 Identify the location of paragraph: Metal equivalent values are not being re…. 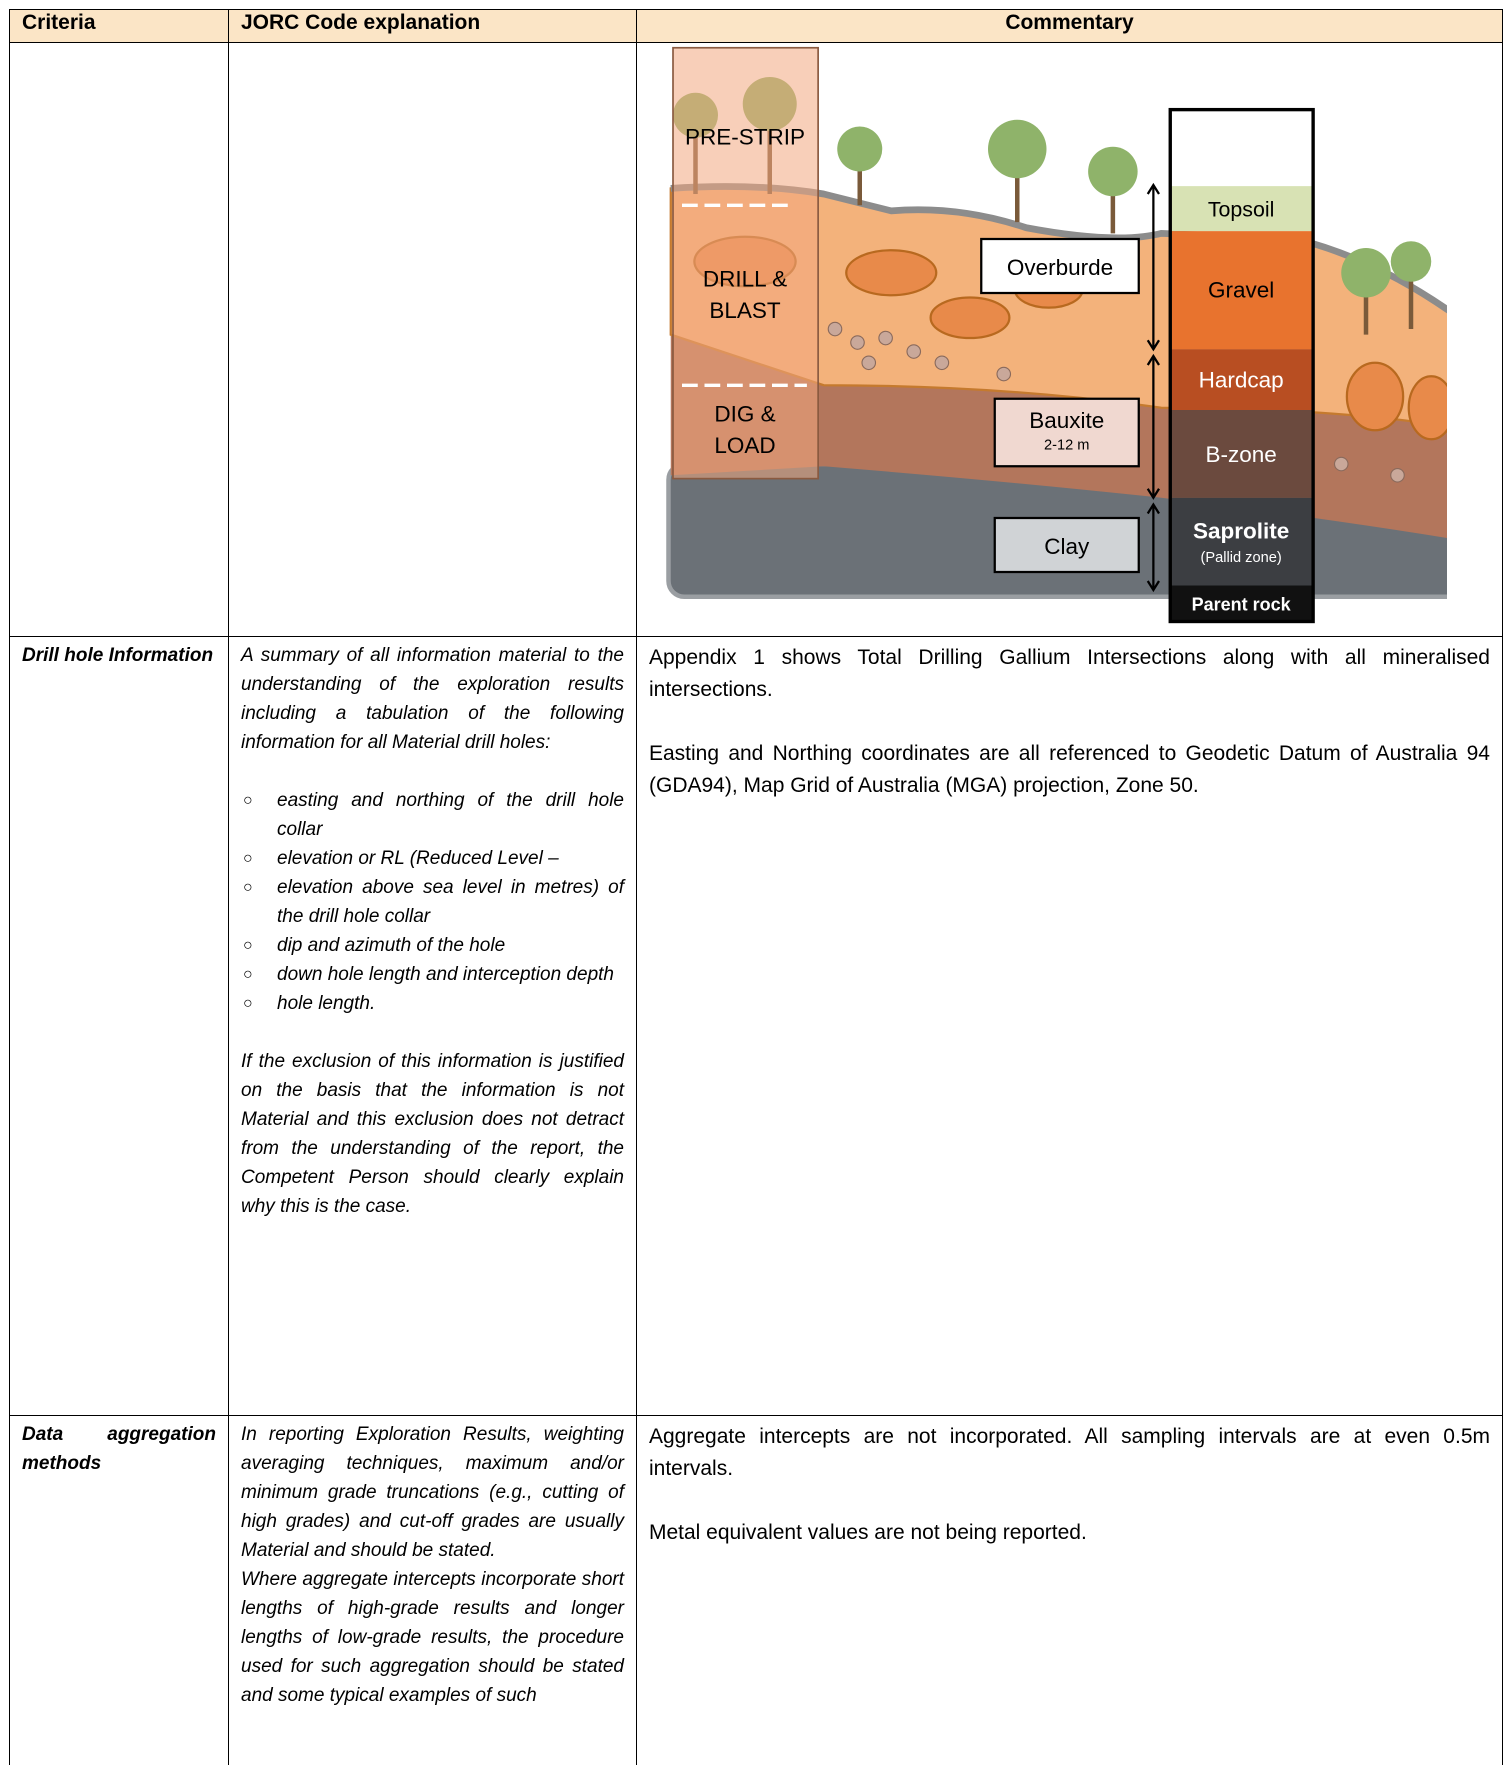
(868, 1532).